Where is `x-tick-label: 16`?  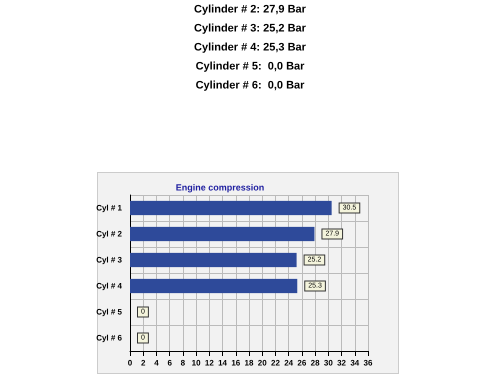 x-tick-label: 16 is located at coordinates (236, 363).